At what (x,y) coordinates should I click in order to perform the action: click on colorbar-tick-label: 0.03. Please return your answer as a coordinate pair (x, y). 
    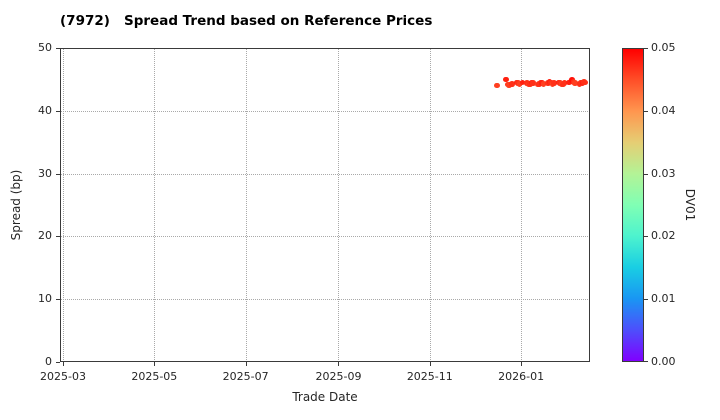
    Looking at the image, I should click on (663, 173).